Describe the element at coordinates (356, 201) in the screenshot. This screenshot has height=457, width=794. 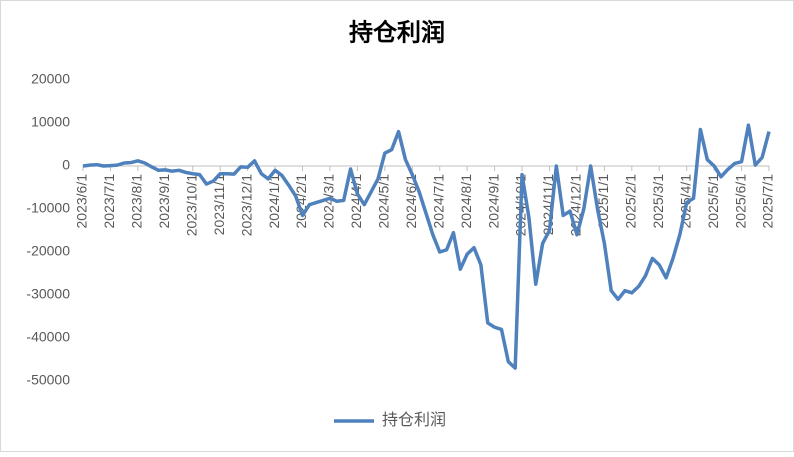
I see `x-tick-label: 2024/4/1` at that location.